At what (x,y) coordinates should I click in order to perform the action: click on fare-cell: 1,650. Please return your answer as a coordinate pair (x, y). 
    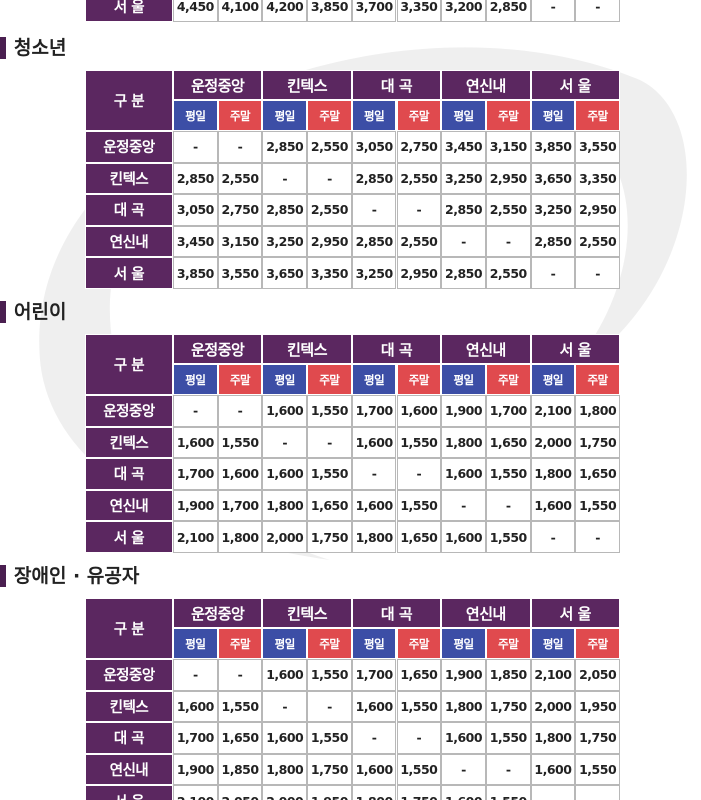
    Looking at the image, I should click on (419, 675).